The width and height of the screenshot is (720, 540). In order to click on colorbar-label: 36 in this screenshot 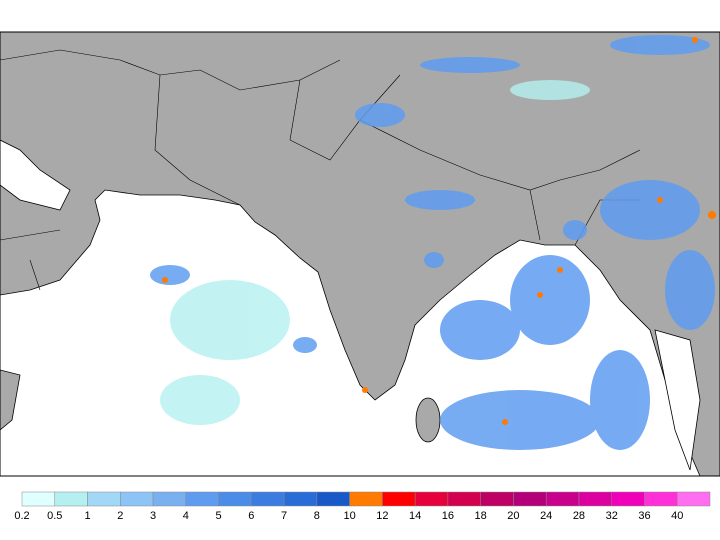, I will do `click(644, 516)`.